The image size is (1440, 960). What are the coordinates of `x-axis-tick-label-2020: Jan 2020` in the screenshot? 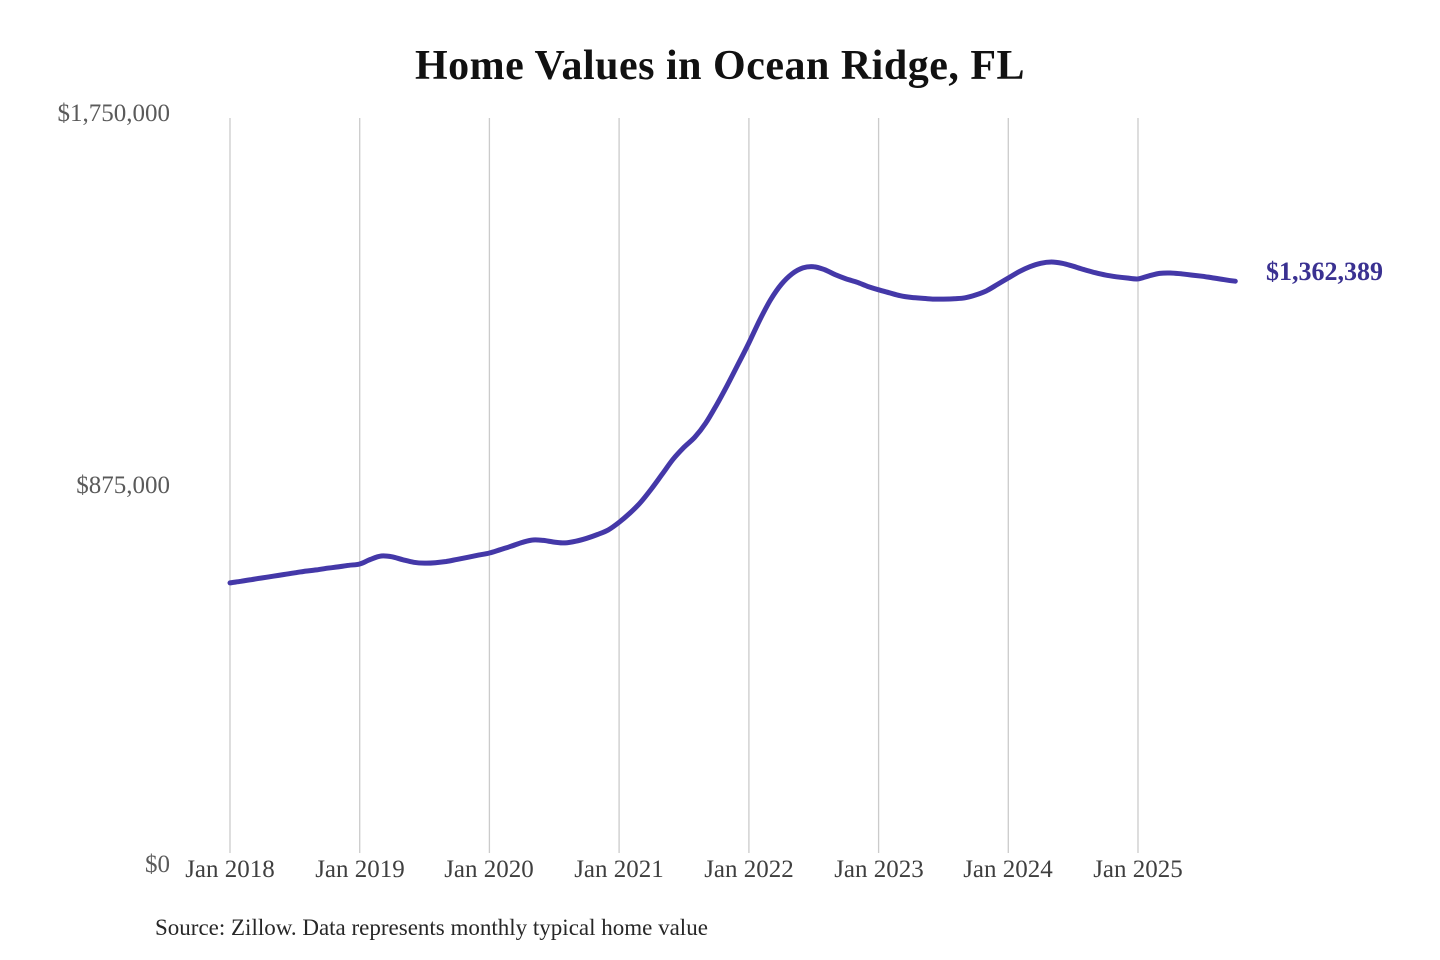 It's located at (489, 869).